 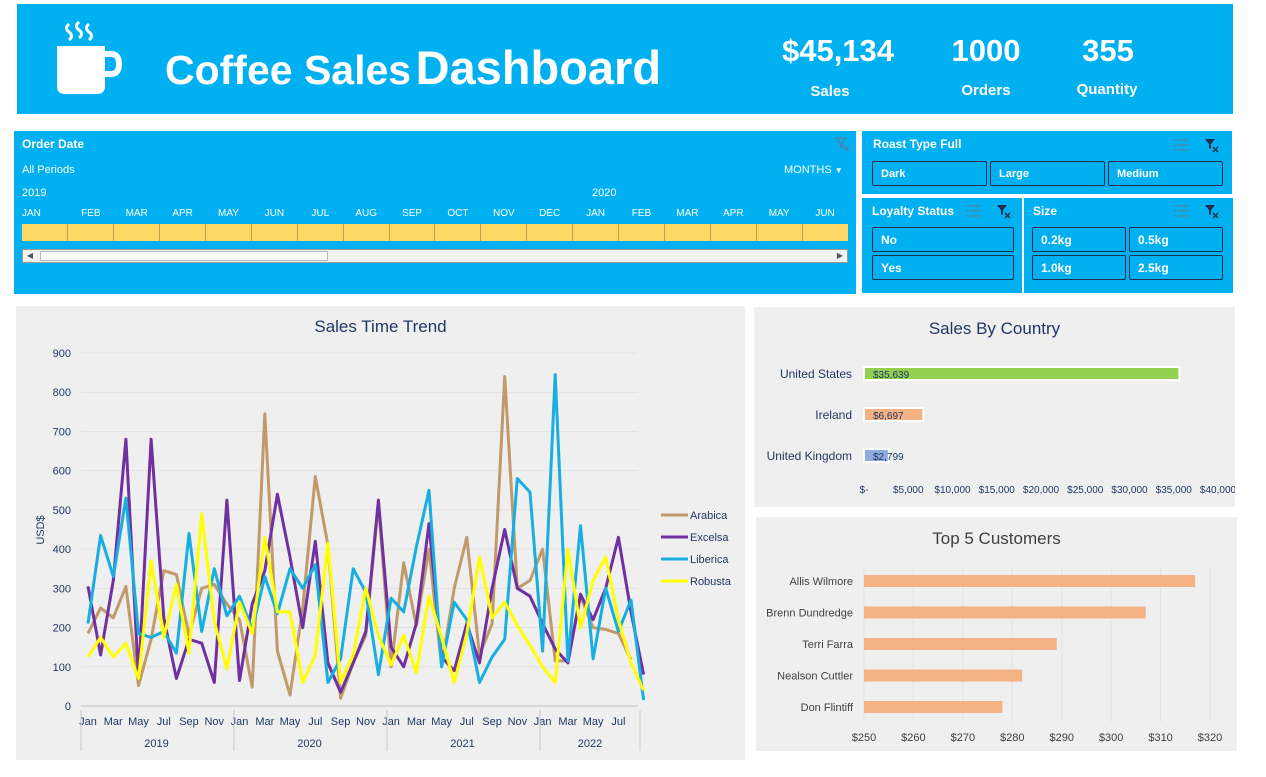 What do you see at coordinates (994, 328) in the screenshot?
I see `country-chart-title: Sales By Country` at bounding box center [994, 328].